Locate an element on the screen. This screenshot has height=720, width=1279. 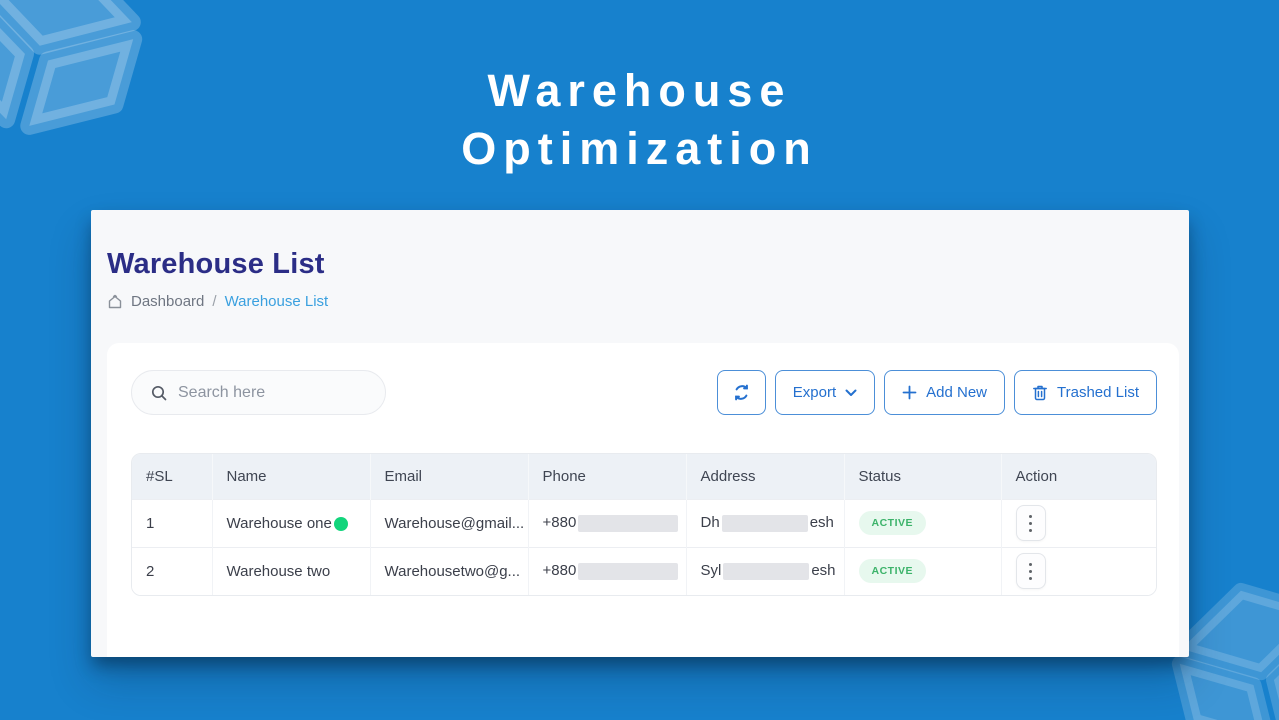
add-new-button: Add New is located at coordinates (945, 392).